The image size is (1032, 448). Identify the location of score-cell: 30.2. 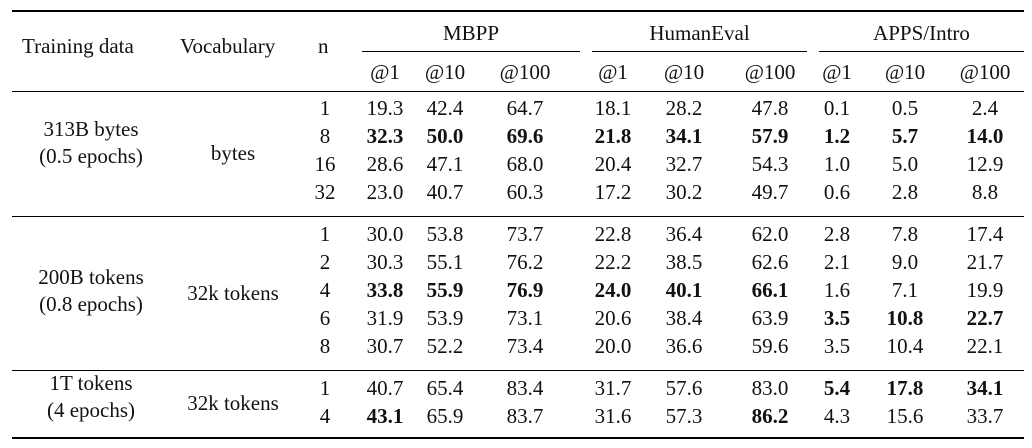
(684, 192).